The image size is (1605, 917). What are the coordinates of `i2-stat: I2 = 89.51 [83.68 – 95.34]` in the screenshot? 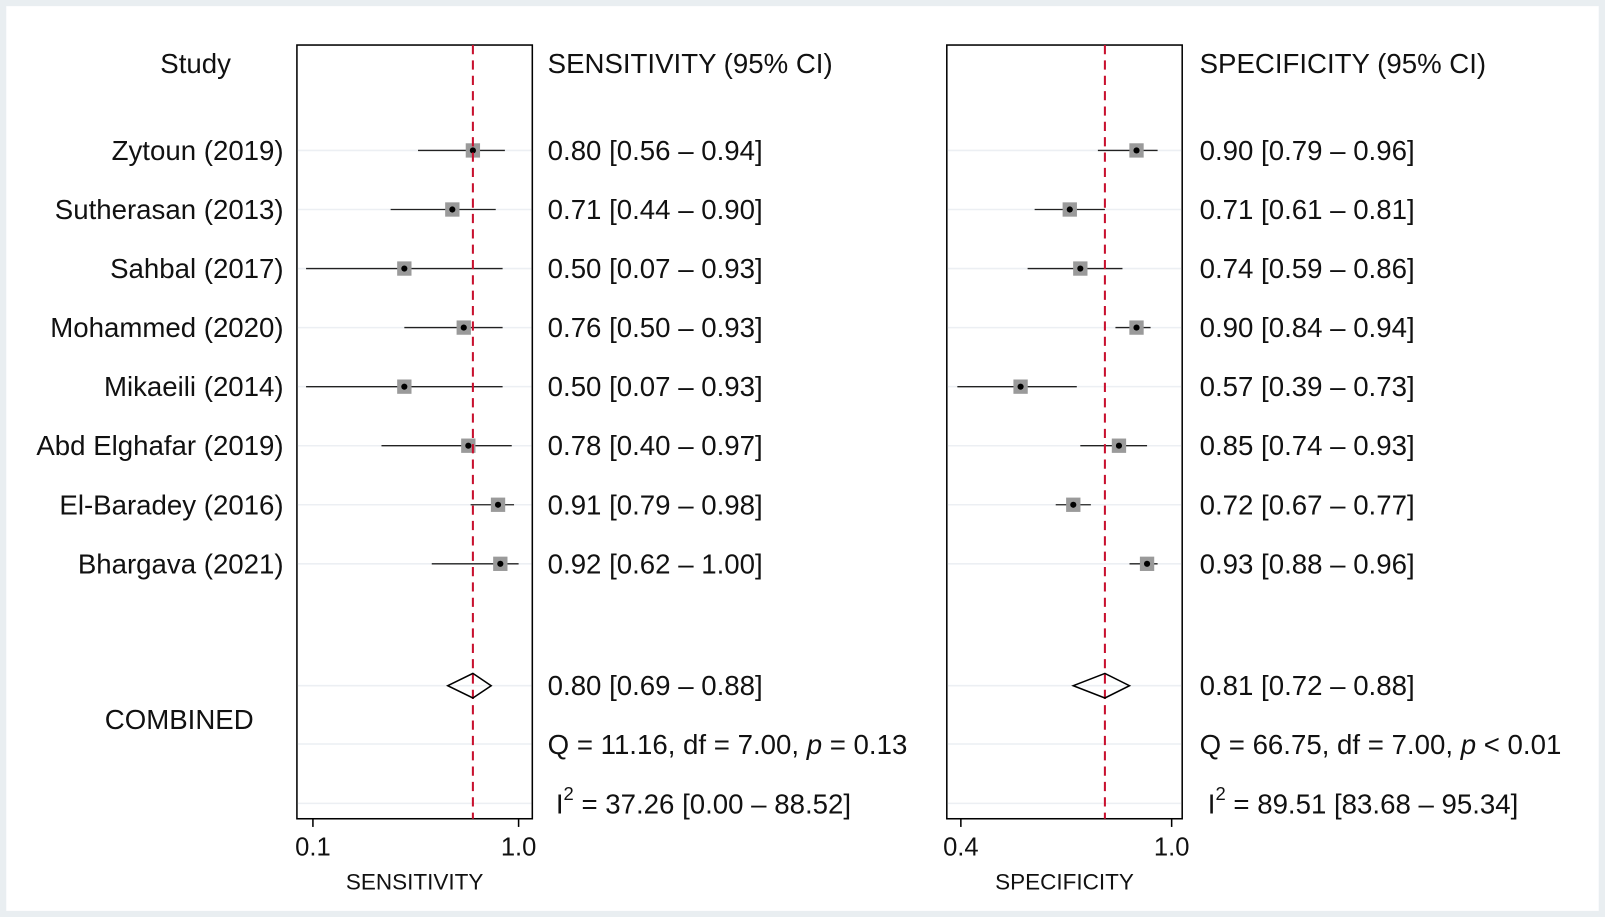 It's located at (1363, 801).